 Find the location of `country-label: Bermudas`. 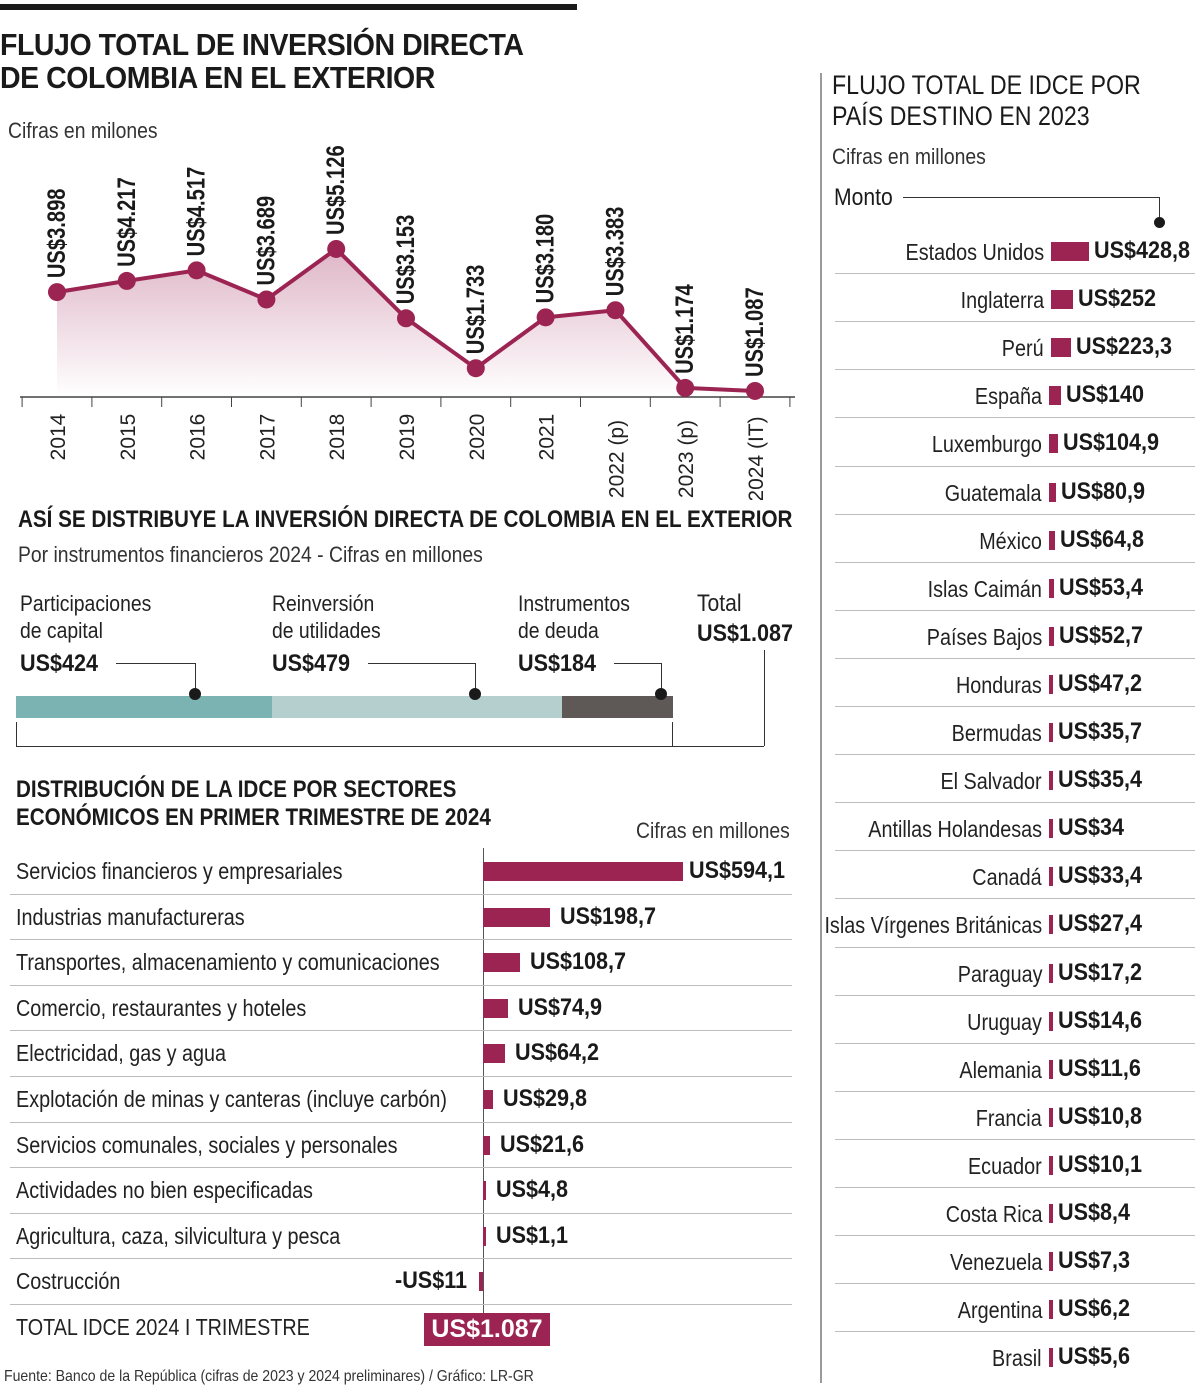

country-label: Bermudas is located at coordinates (996, 733).